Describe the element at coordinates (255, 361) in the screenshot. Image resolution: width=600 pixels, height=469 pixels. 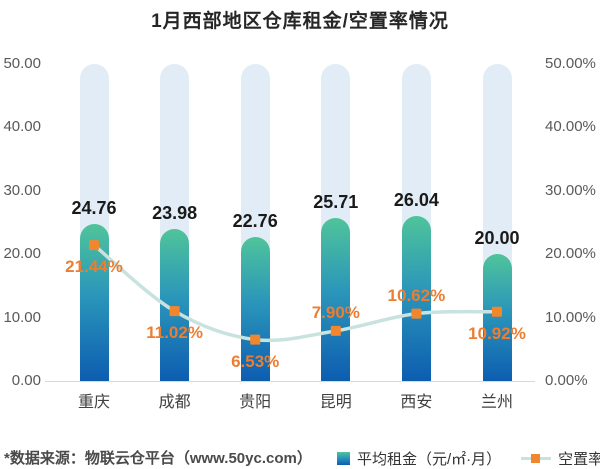
I see `vacancy-point-label: 6.53%` at that location.